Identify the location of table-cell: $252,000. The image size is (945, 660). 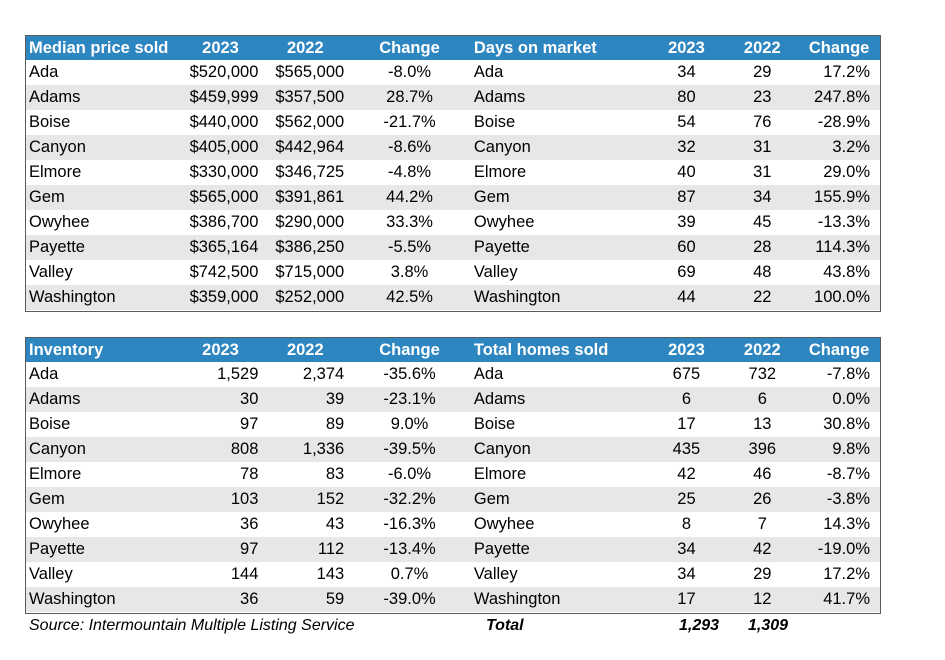
(310, 297).